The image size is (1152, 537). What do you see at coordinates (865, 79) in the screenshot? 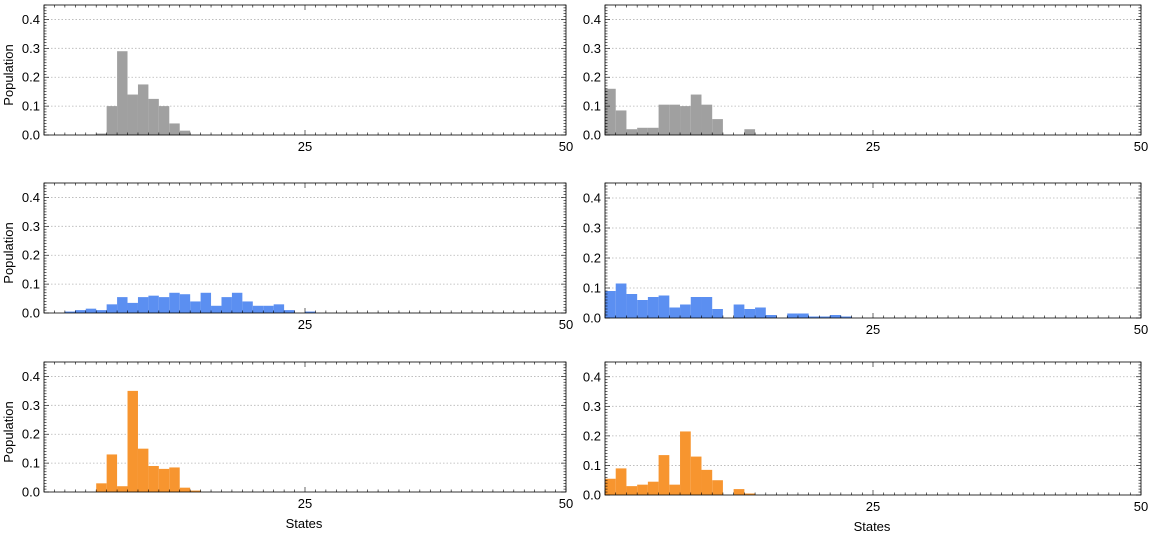
I see `histogram-panel-2: 0.0 0.1 0.2 0.3 0.4 25 50` at bounding box center [865, 79].